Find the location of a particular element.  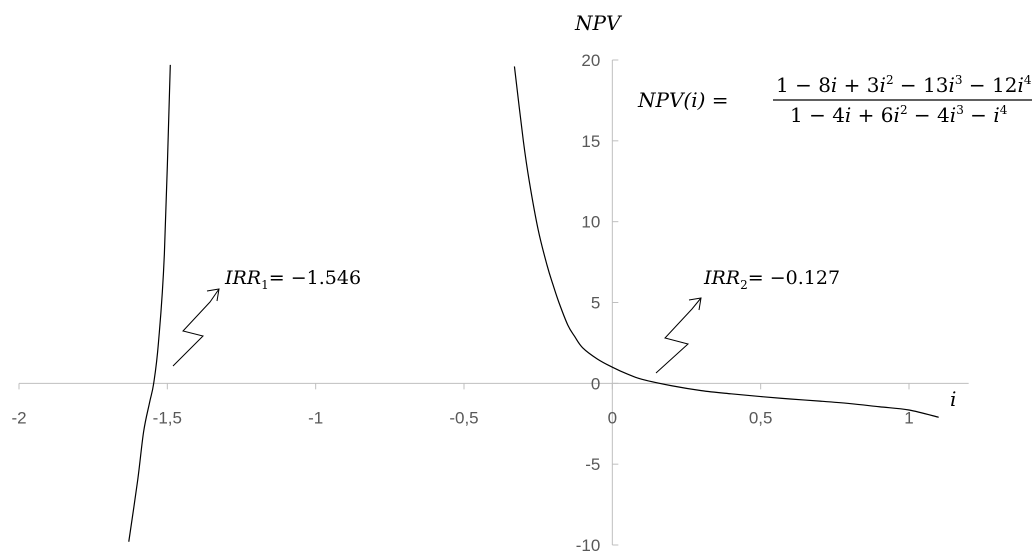

irr2-annotation: IRR2= −0.127 is located at coordinates (747, 320).